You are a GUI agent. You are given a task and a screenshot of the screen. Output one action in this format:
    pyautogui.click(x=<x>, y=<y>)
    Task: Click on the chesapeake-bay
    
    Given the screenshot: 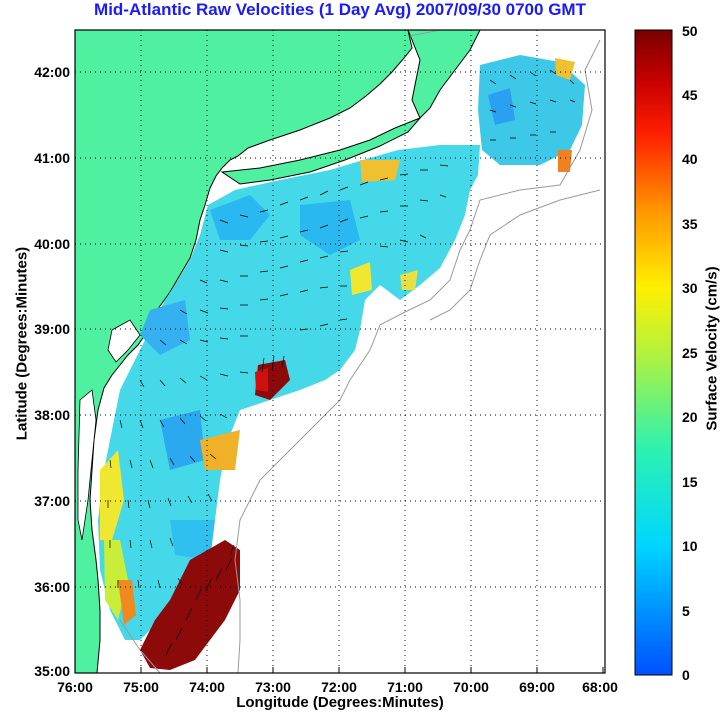 What is the action you would take?
    pyautogui.click(x=87, y=465)
    